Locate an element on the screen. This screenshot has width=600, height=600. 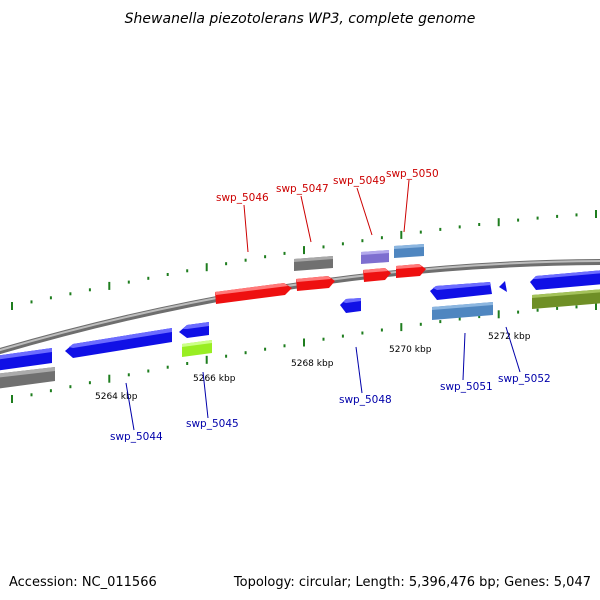
gene-label-swp-5047: swp_5047 is located at coordinates (302, 189).